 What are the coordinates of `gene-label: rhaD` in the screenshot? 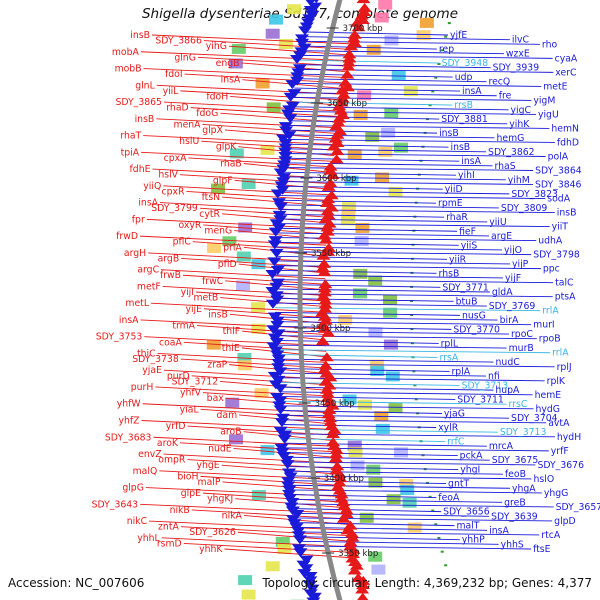 It's located at (177, 108).